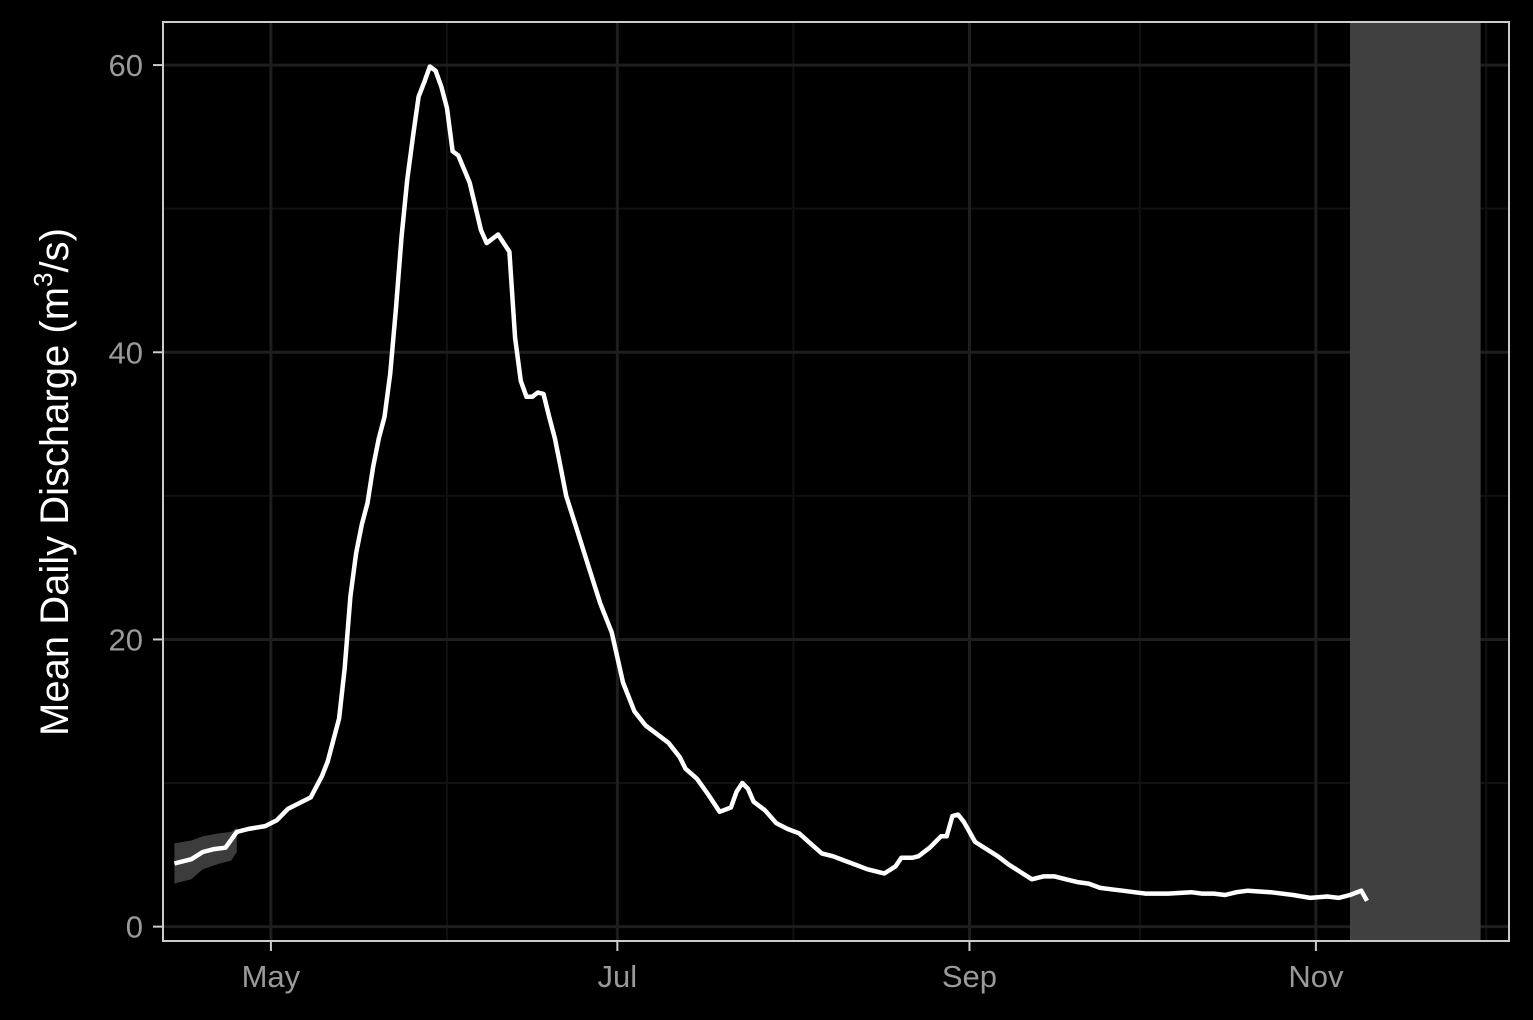 This screenshot has height=1020, width=1533. What do you see at coordinates (1316, 976) in the screenshot?
I see `x-tick-label: Nov` at bounding box center [1316, 976].